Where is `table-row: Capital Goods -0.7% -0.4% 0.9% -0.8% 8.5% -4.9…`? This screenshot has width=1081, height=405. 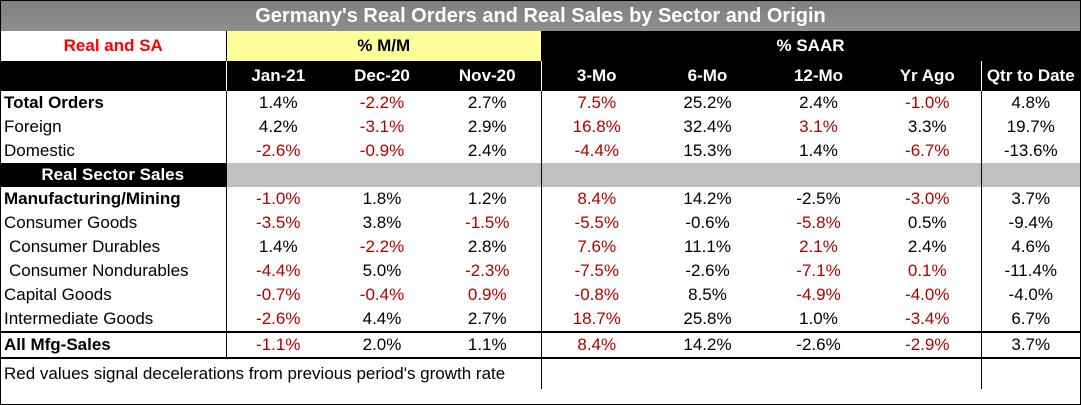
table-row: Capital Goods -0.7% -0.4% 0.9% -0.8% 8.5% -4.9… is located at coordinates (540, 295).